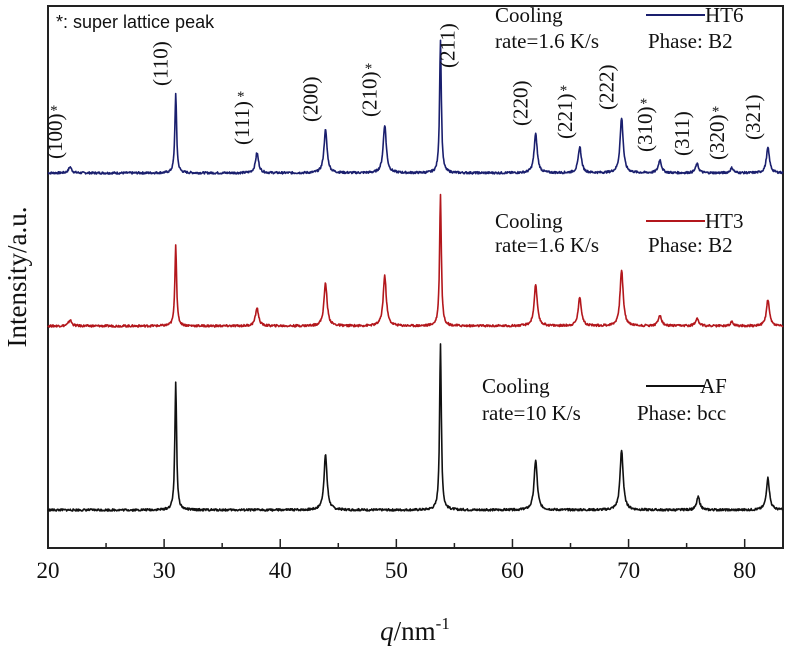 This screenshot has height=662, width=801. I want to click on superlattice-note: *: super lattice peak, so click(135, 22).